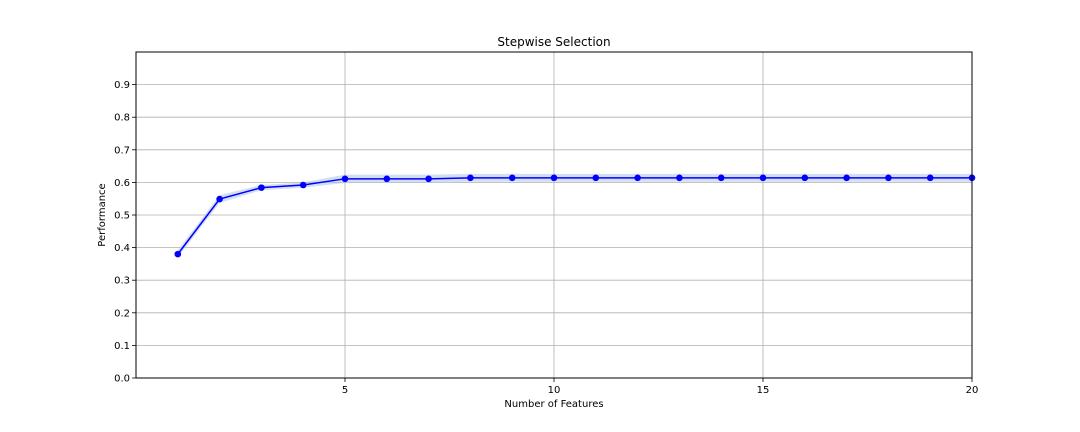  I want to click on y-tick-label: 0.1, so click(122, 346).